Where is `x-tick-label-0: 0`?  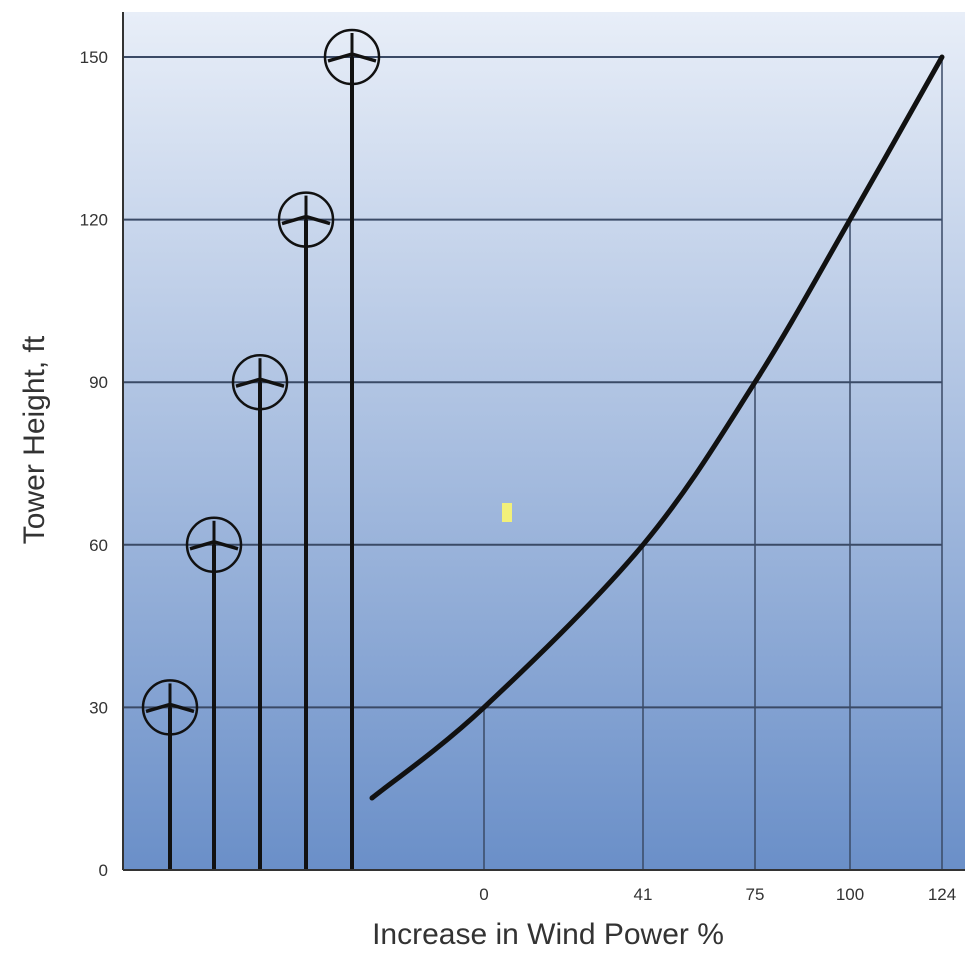
x-tick-label-0: 0 is located at coordinates (483, 894).